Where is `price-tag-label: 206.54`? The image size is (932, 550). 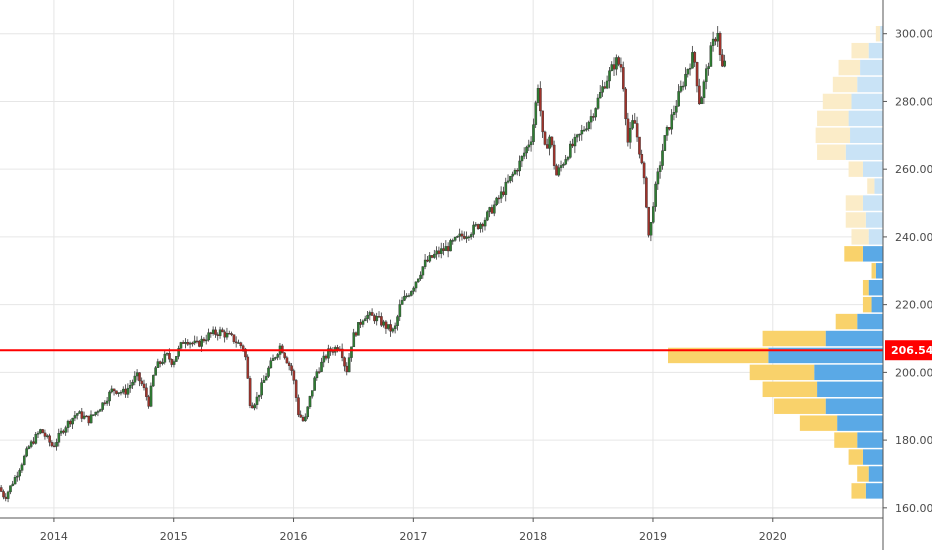
price-tag-label: 206.54 is located at coordinates (911, 350).